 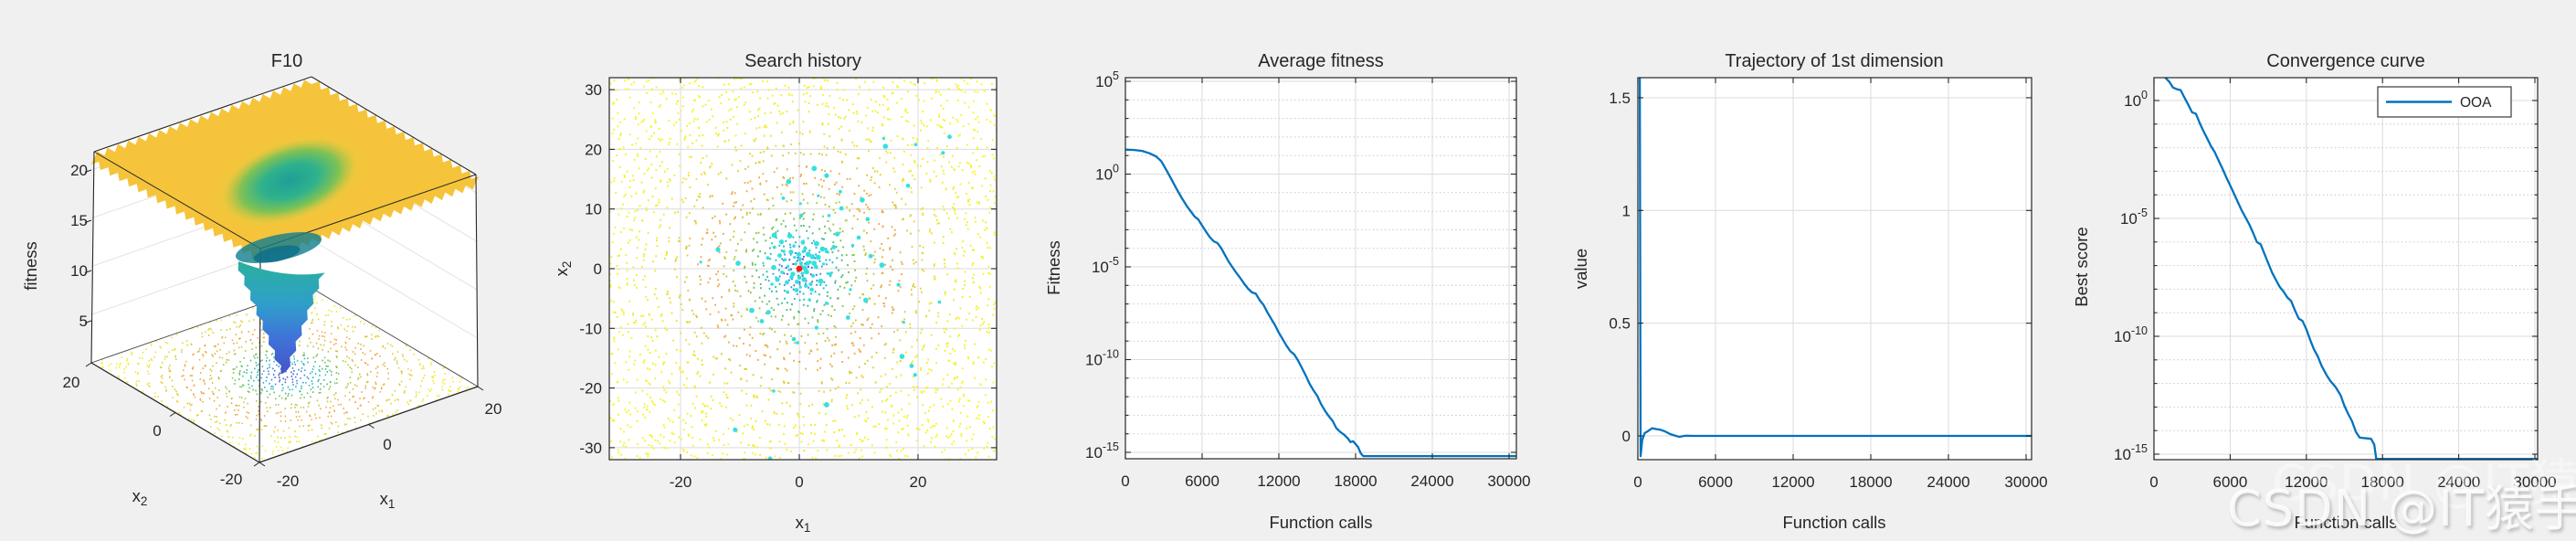 What do you see at coordinates (590, 389) in the screenshot?
I see `ytick-label: -20` at bounding box center [590, 389].